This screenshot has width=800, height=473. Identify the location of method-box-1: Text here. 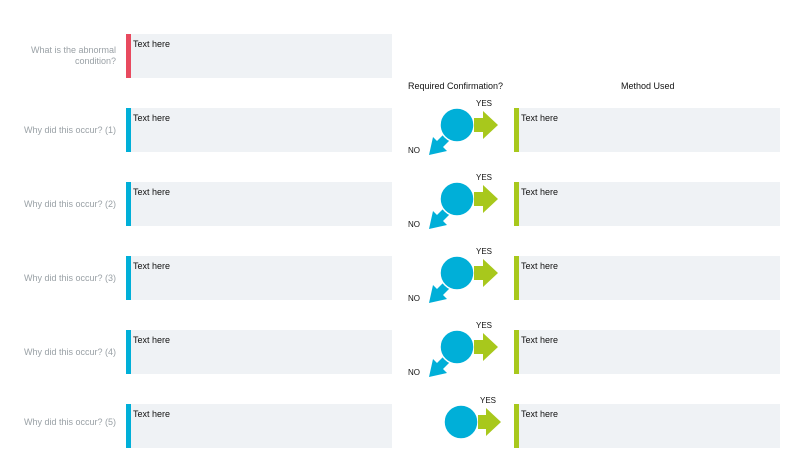
(647, 130).